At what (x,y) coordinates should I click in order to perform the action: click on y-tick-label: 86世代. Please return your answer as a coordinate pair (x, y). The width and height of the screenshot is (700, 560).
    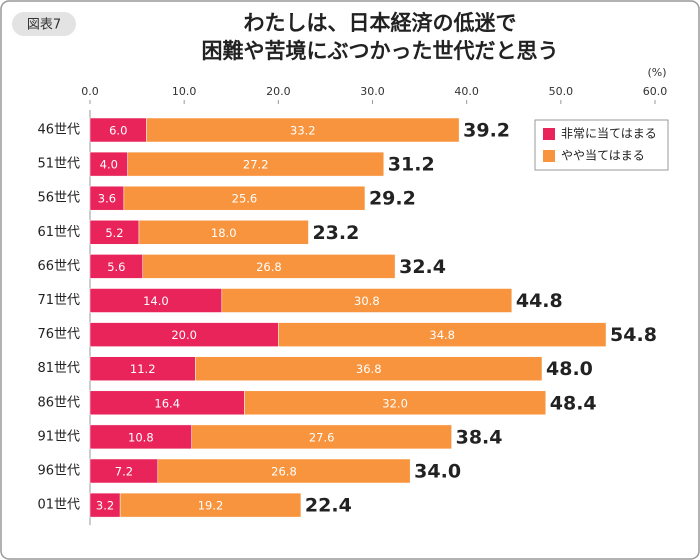
    Looking at the image, I should click on (58, 402).